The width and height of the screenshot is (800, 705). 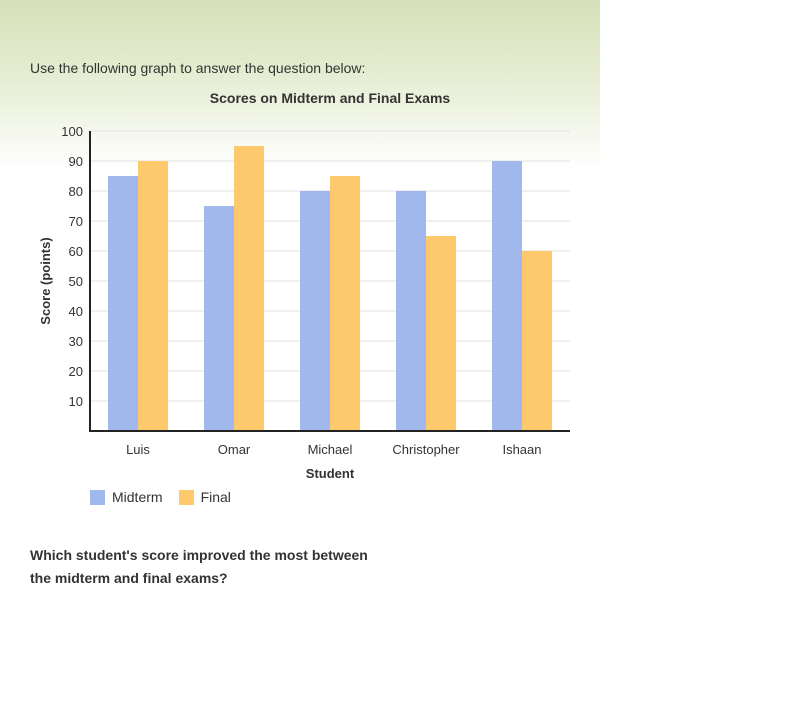 What do you see at coordinates (330, 473) in the screenshot?
I see `x-axis-title: Student` at bounding box center [330, 473].